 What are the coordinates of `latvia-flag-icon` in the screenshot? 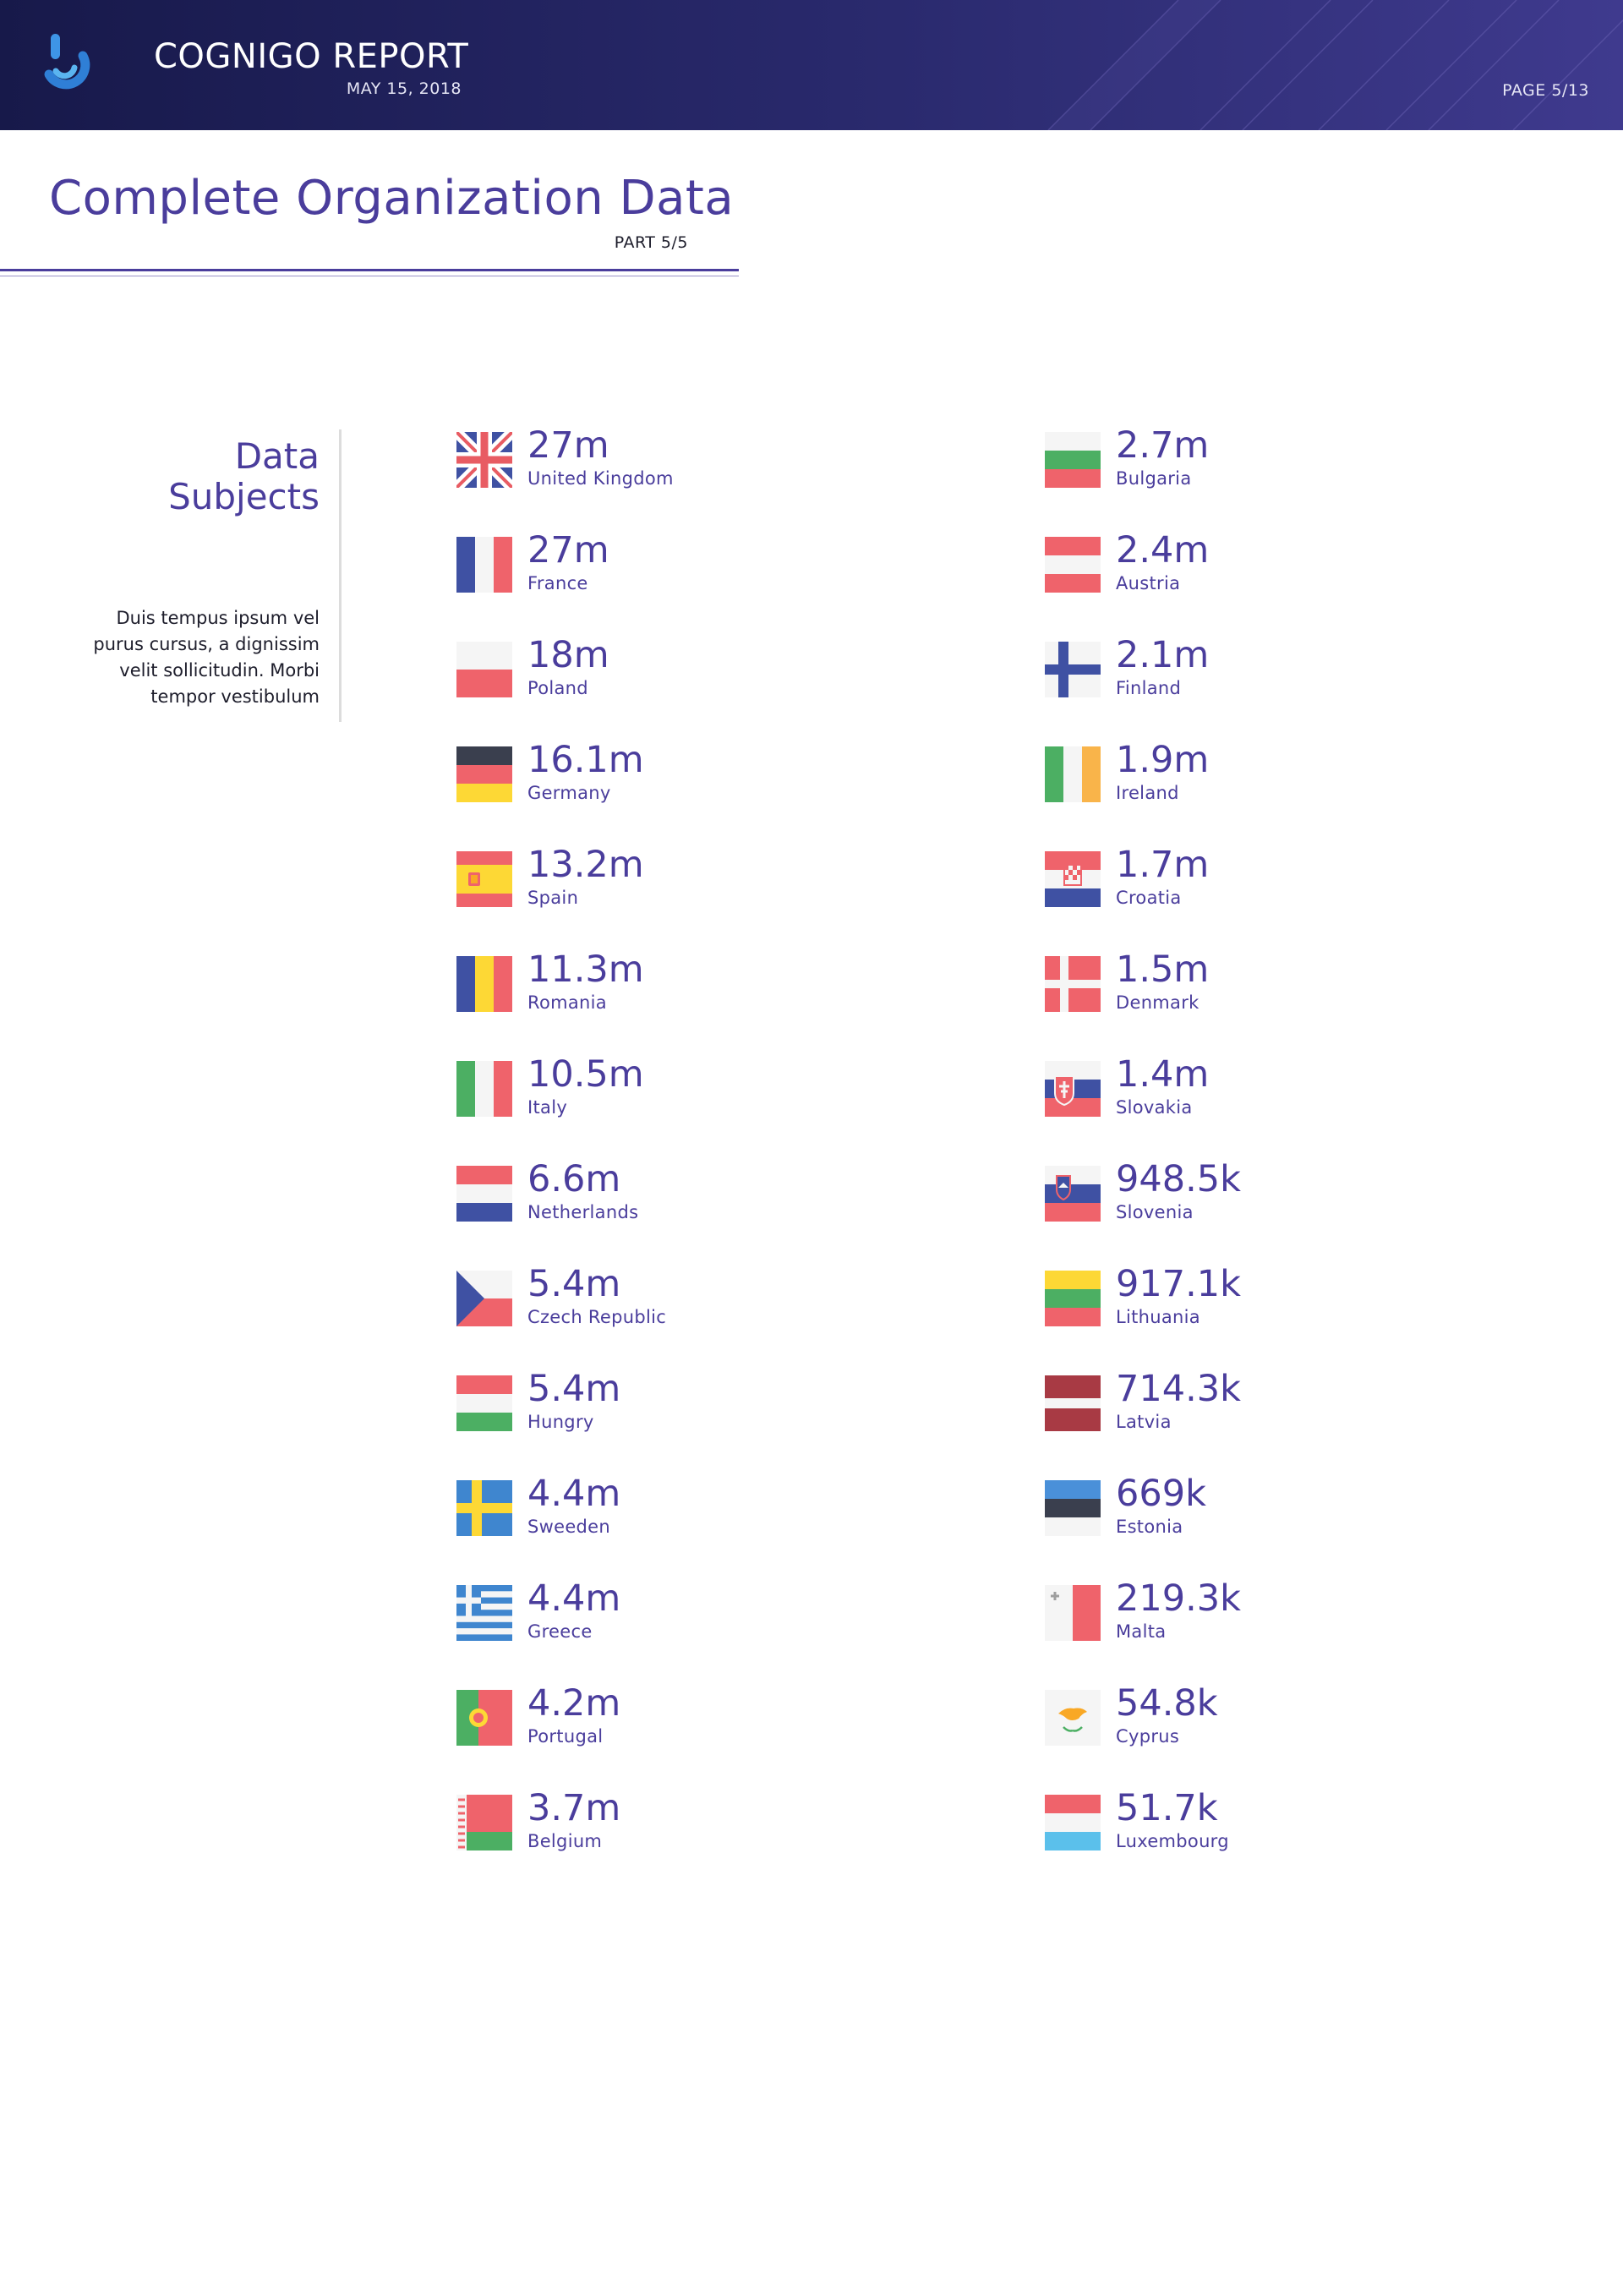 It's located at (1073, 1403).